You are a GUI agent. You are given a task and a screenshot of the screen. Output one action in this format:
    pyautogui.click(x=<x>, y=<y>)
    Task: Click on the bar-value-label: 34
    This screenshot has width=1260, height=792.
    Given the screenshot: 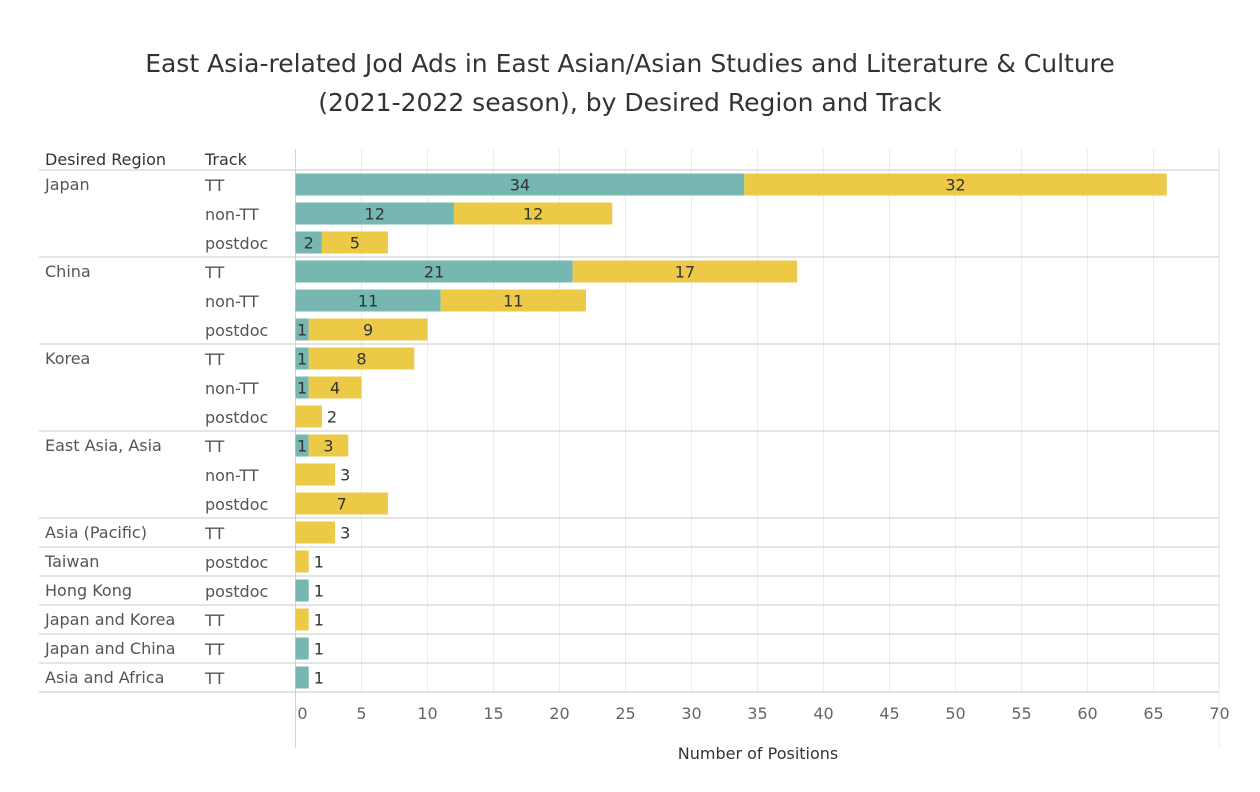 What is the action you would take?
    pyautogui.click(x=520, y=185)
    